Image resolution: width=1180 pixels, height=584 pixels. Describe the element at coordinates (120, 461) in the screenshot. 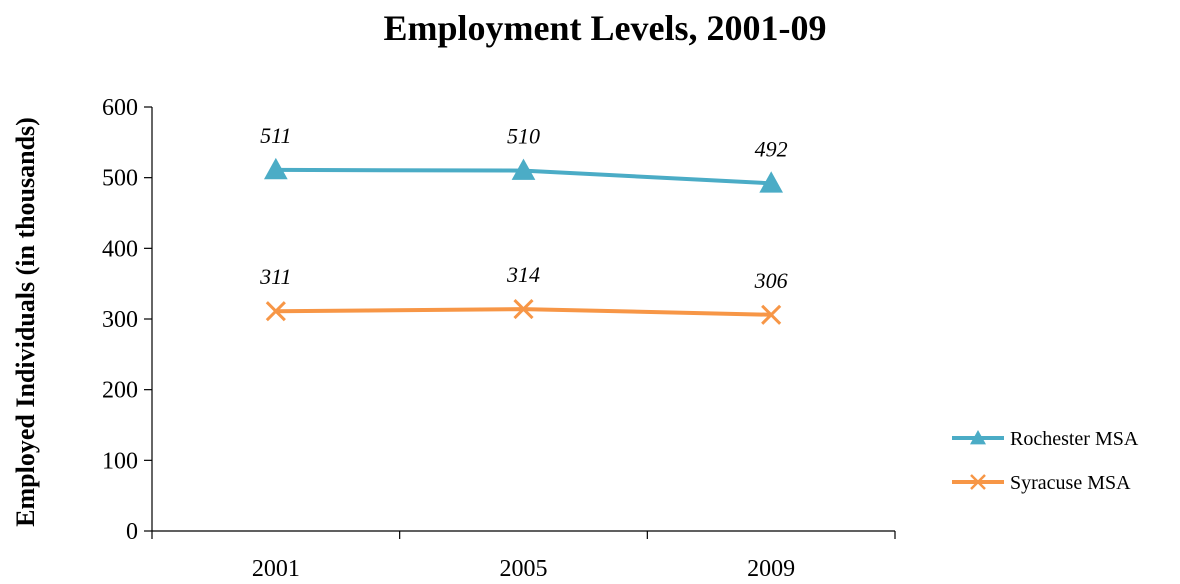

I see `y-tick-label: 100` at that location.